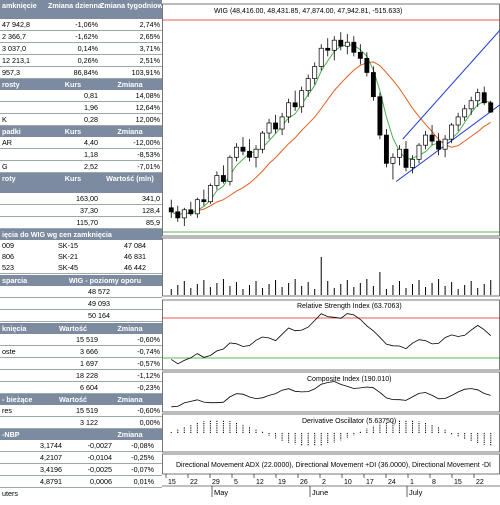 This screenshot has height=505, width=500. Describe the element at coordinates (8, 245) in the screenshot. I see `wig-level-cell: 009` at that location.